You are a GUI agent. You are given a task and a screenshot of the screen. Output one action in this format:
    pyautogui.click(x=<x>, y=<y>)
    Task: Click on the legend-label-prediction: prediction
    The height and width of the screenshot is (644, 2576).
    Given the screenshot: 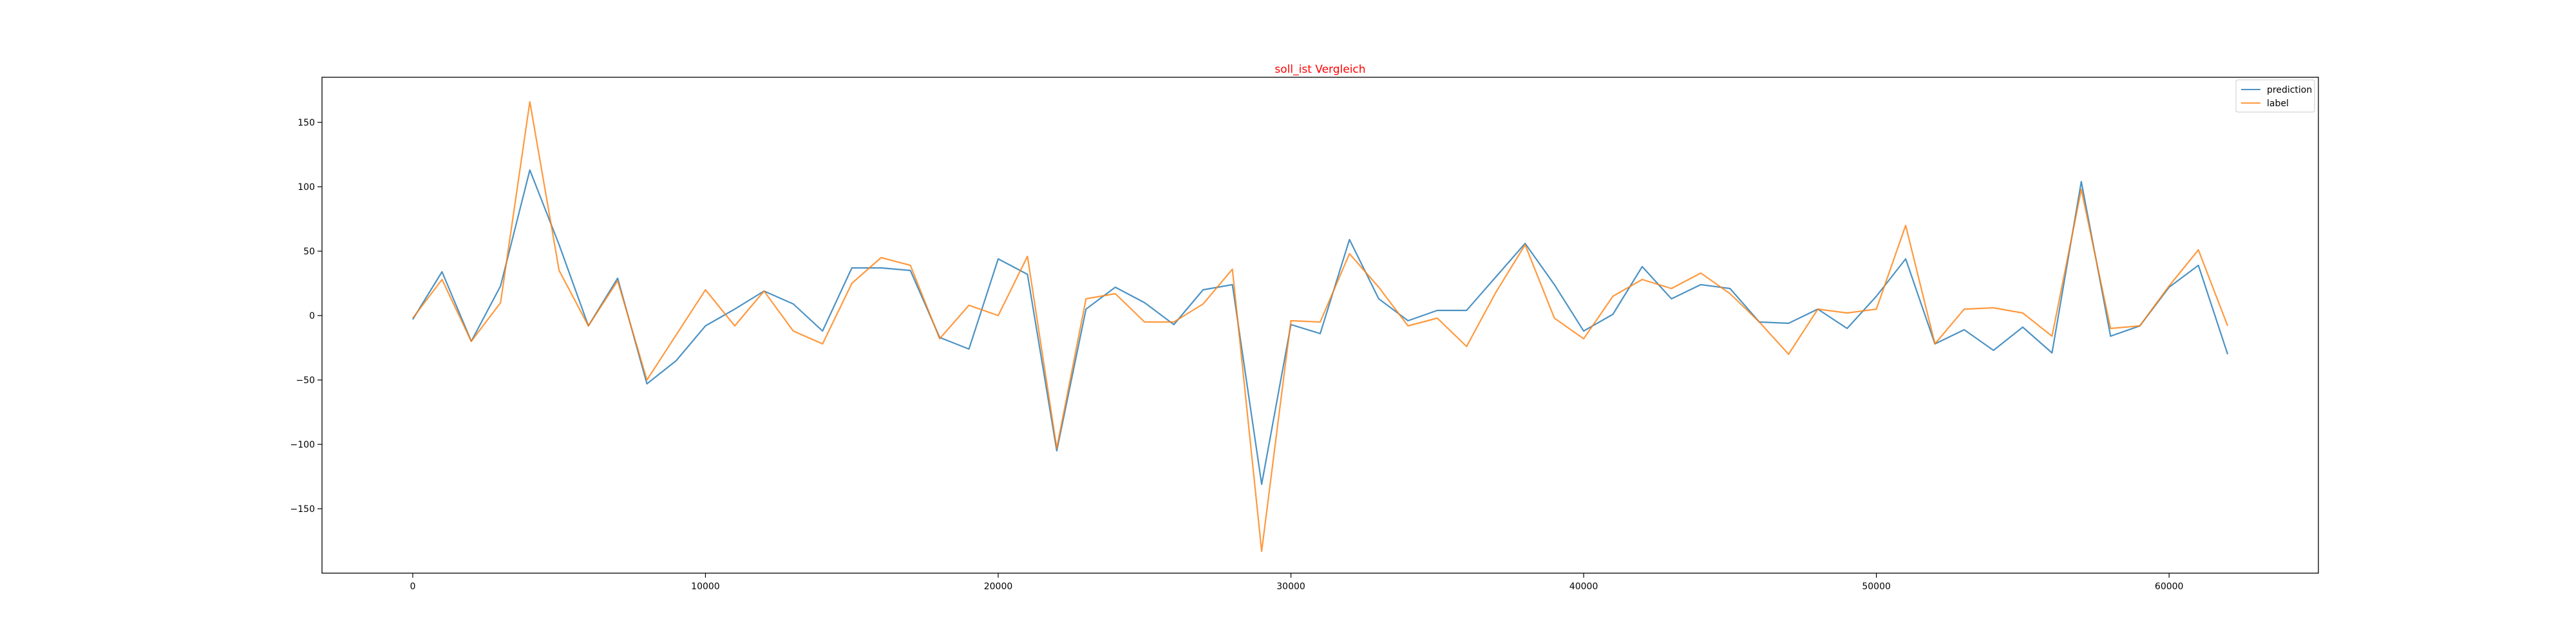 What is the action you would take?
    pyautogui.click(x=2289, y=90)
    